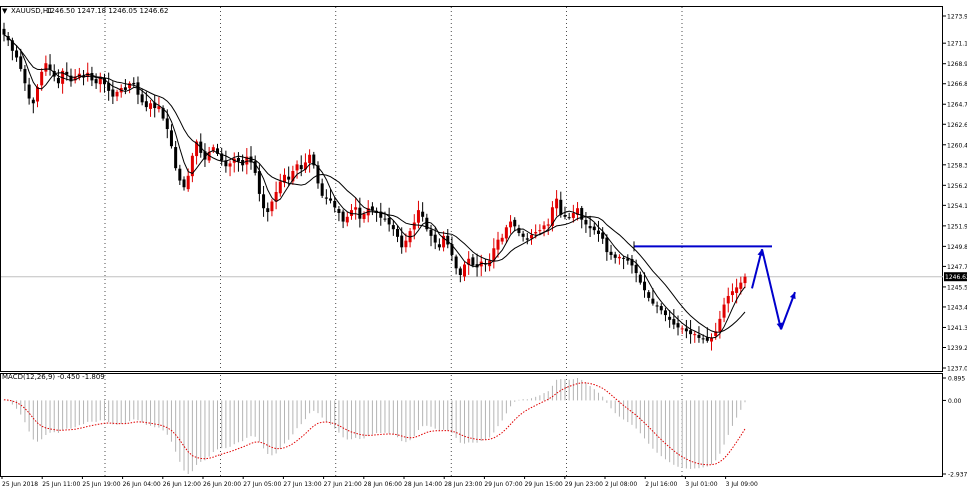  What do you see at coordinates (957, 17) in the screenshot?
I see `price-tick-label: 1273.95` at bounding box center [957, 17].